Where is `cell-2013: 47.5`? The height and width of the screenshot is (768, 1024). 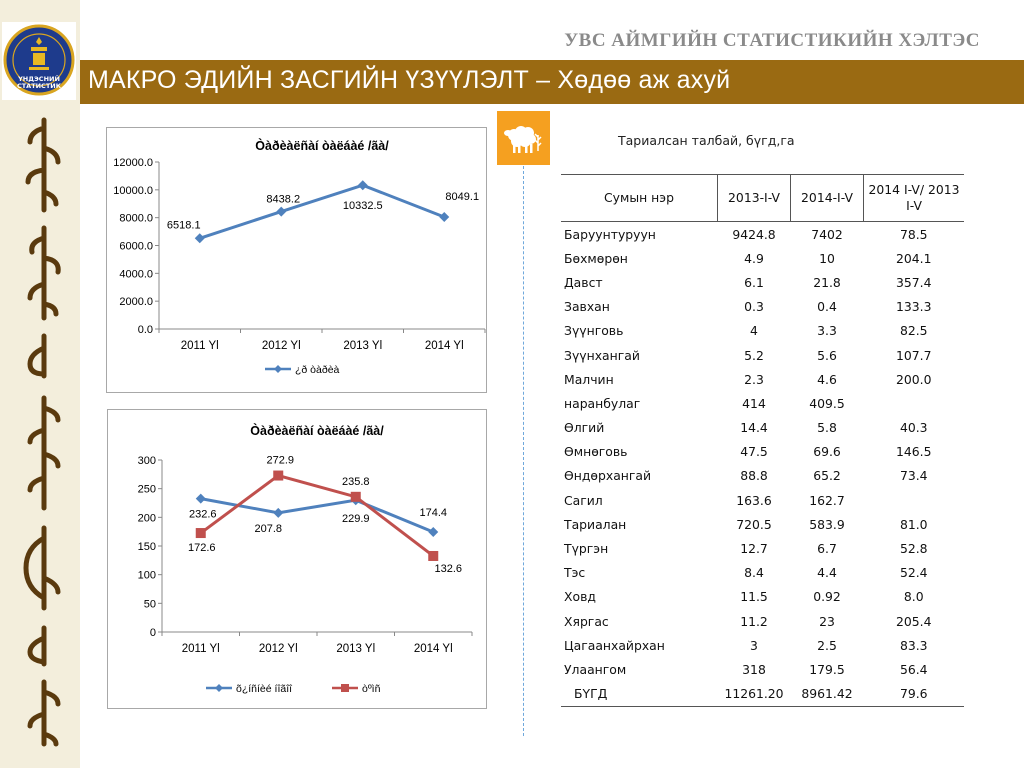
cell-2013: 47.5 is located at coordinates (754, 452).